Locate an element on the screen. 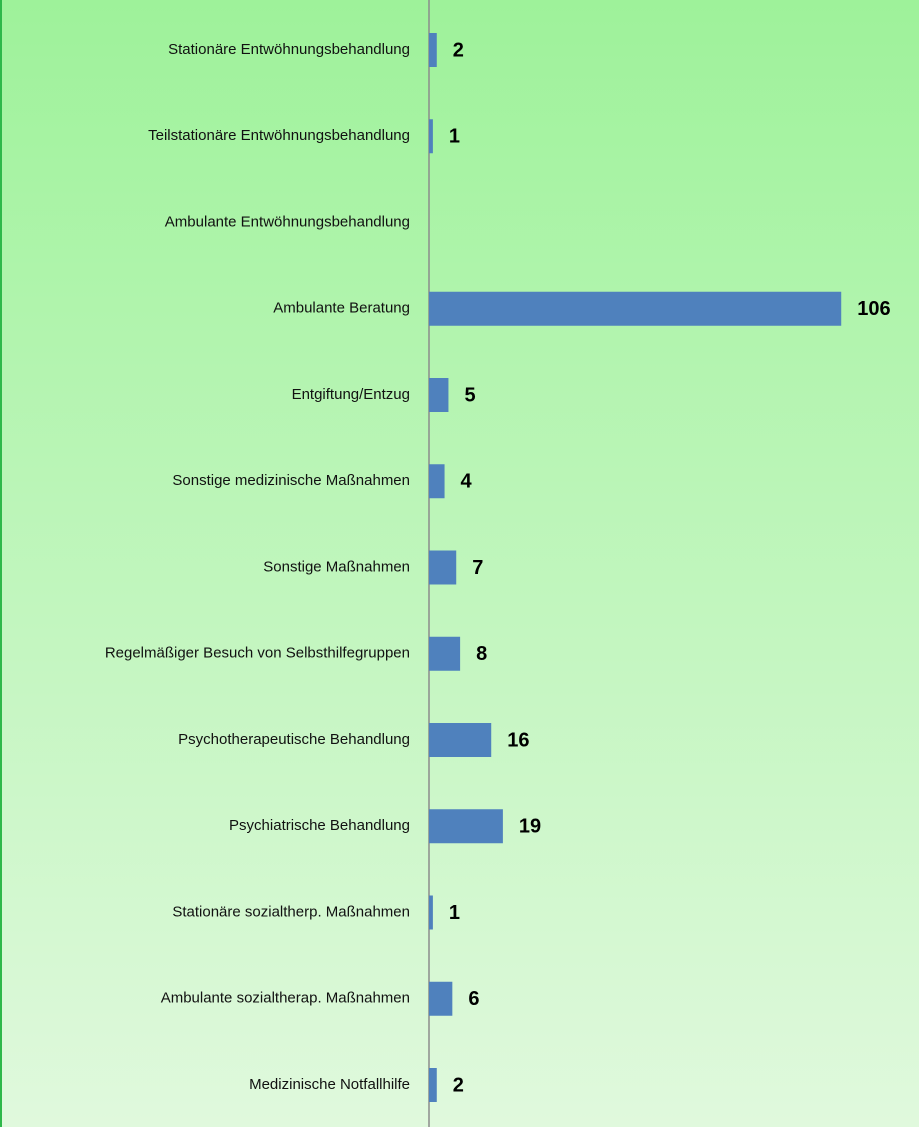 The width and height of the screenshot is (919, 1127). value-label: 106 is located at coordinates (873, 309).